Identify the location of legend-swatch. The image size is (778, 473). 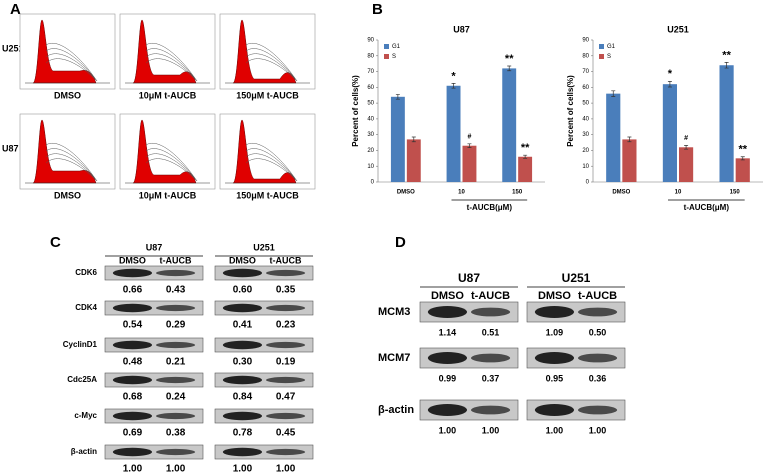
(601, 56).